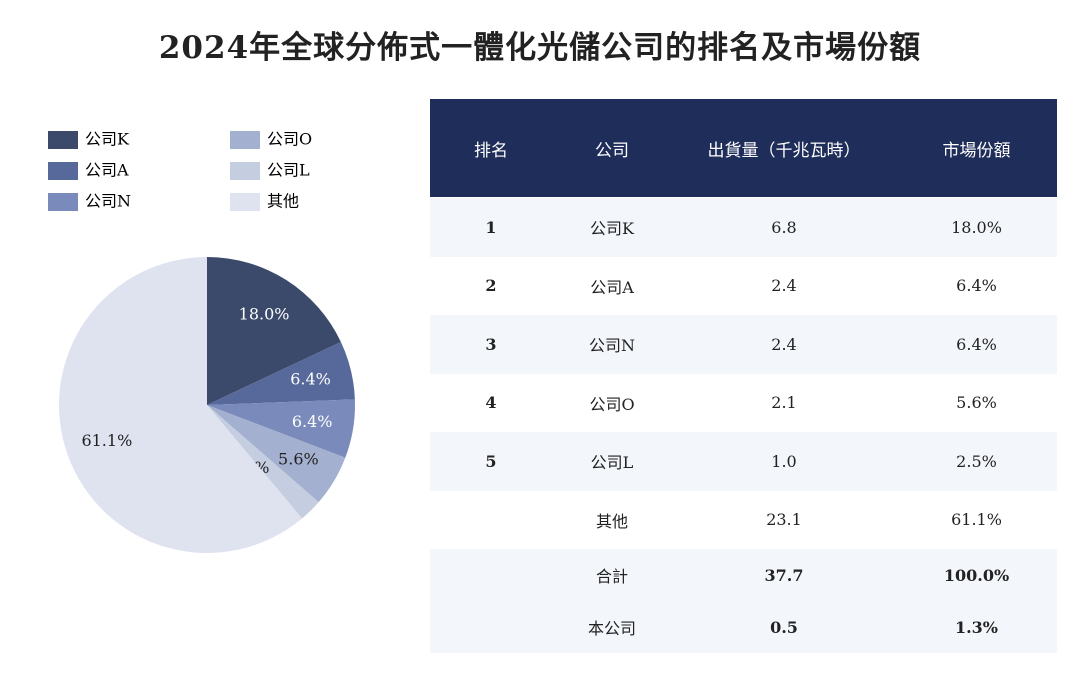  What do you see at coordinates (612, 150) in the screenshot?
I see `table-cell: 公司` at bounding box center [612, 150].